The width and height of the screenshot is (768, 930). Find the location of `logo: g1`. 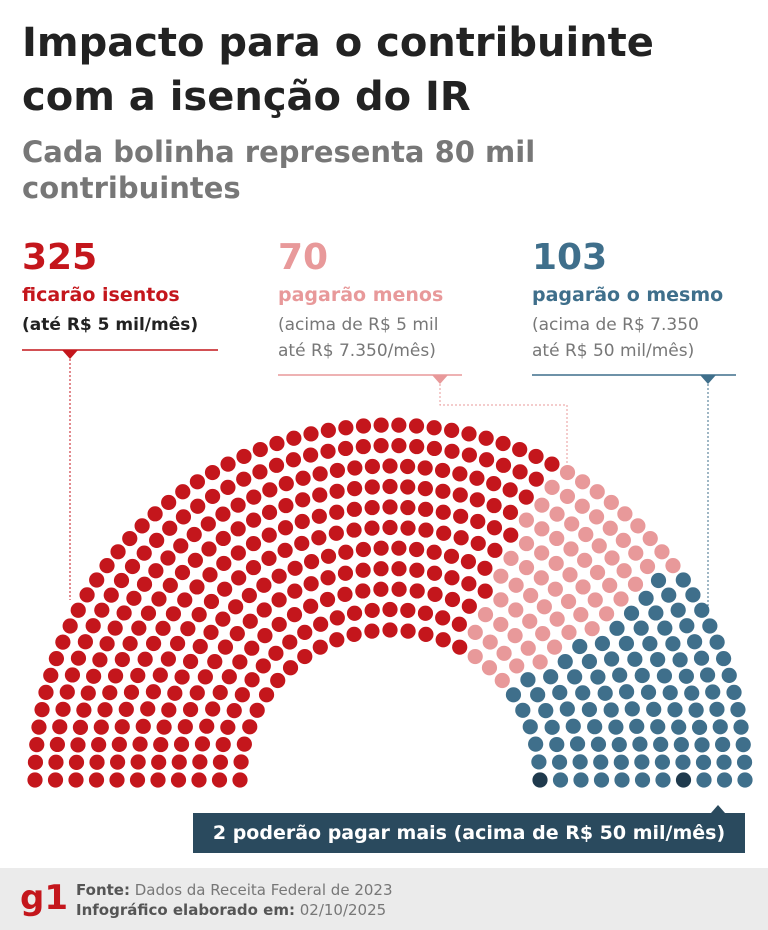

logo: g1 is located at coordinates (44, 898).